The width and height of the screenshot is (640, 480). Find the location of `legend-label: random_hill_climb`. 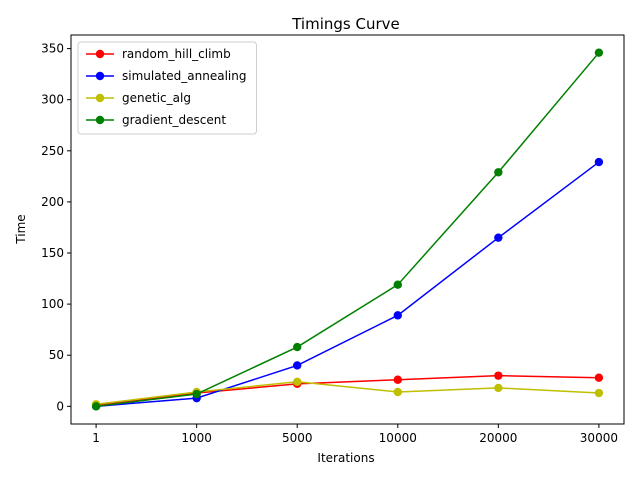

legend-label: random_hill_climb is located at coordinates (176, 54).